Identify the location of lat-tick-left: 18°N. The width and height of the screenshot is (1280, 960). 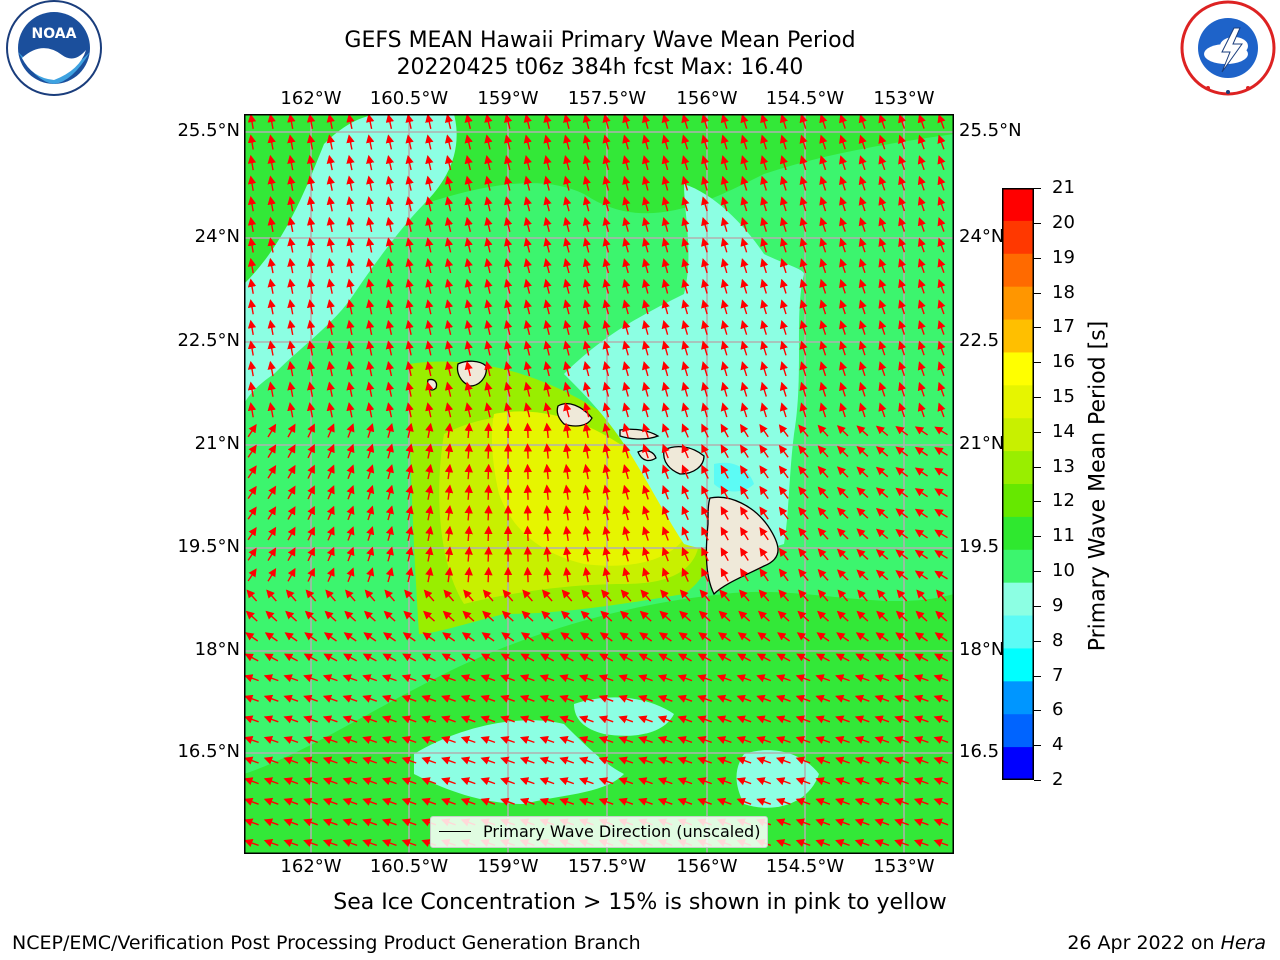
(217, 649).